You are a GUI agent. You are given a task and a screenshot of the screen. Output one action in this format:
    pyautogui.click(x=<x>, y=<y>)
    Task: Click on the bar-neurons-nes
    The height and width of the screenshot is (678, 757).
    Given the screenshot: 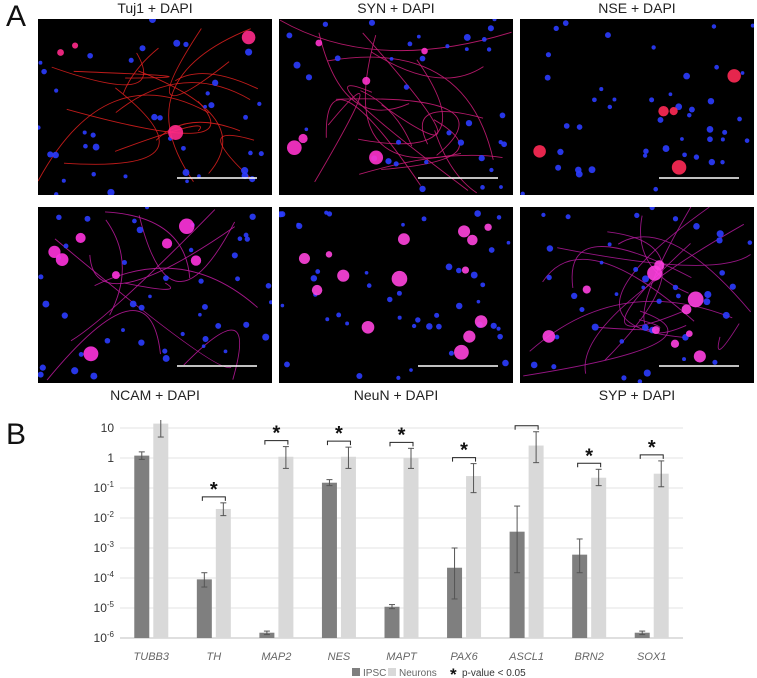 What is the action you would take?
    pyautogui.click(x=348, y=547)
    